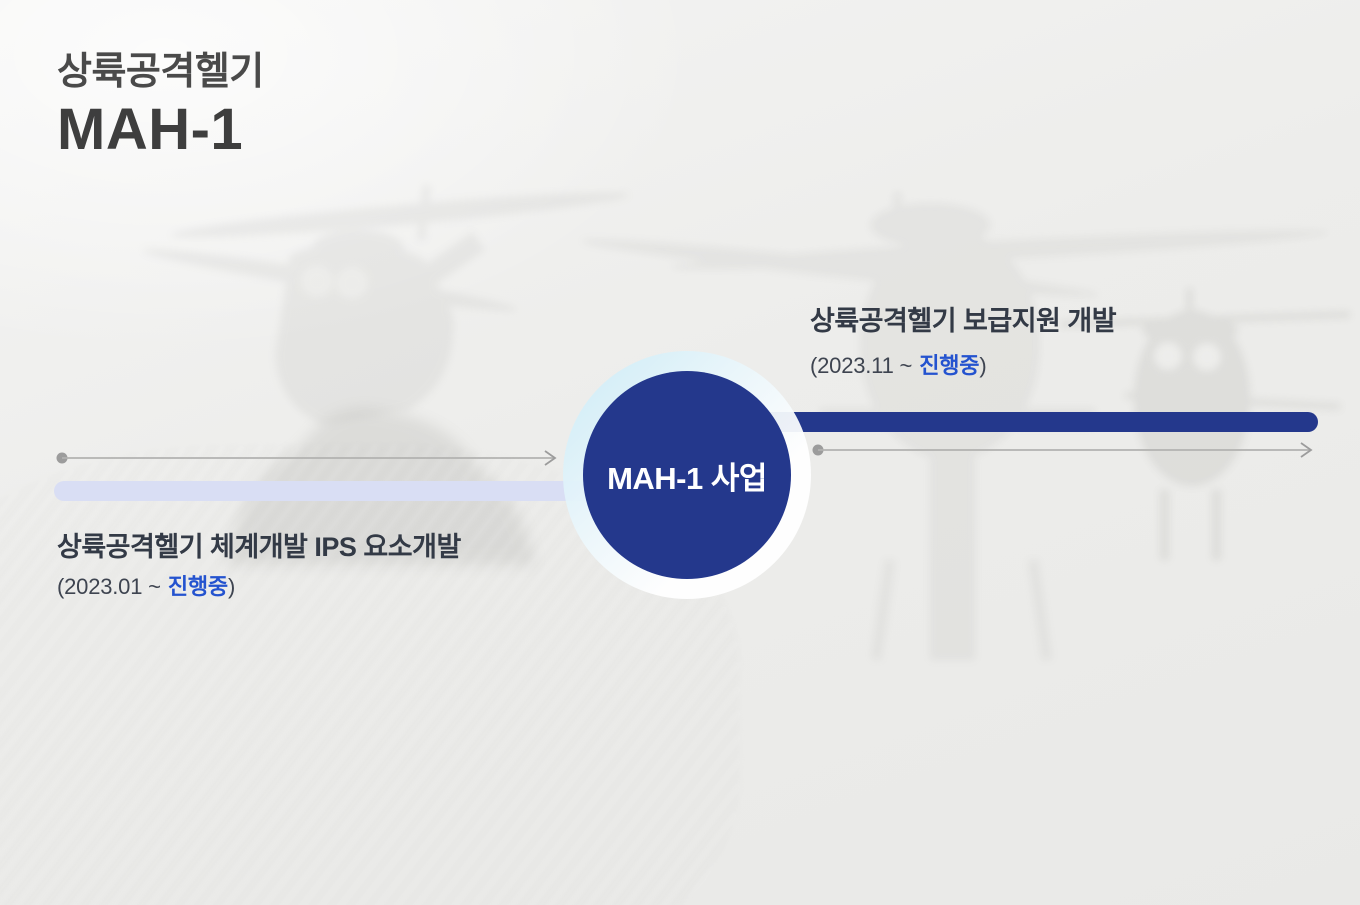 The height and width of the screenshot is (905, 1360). Describe the element at coordinates (963, 342) in the screenshot. I see `phase-right: 상륙공격헬기 보급지원 개발 (2023.11 ~ 진행중)` at that location.